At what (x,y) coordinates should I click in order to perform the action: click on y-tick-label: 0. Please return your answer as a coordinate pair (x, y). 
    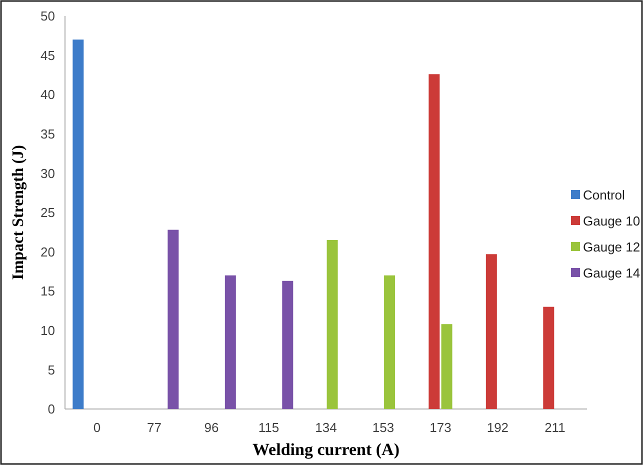
    Looking at the image, I should click on (51, 409).